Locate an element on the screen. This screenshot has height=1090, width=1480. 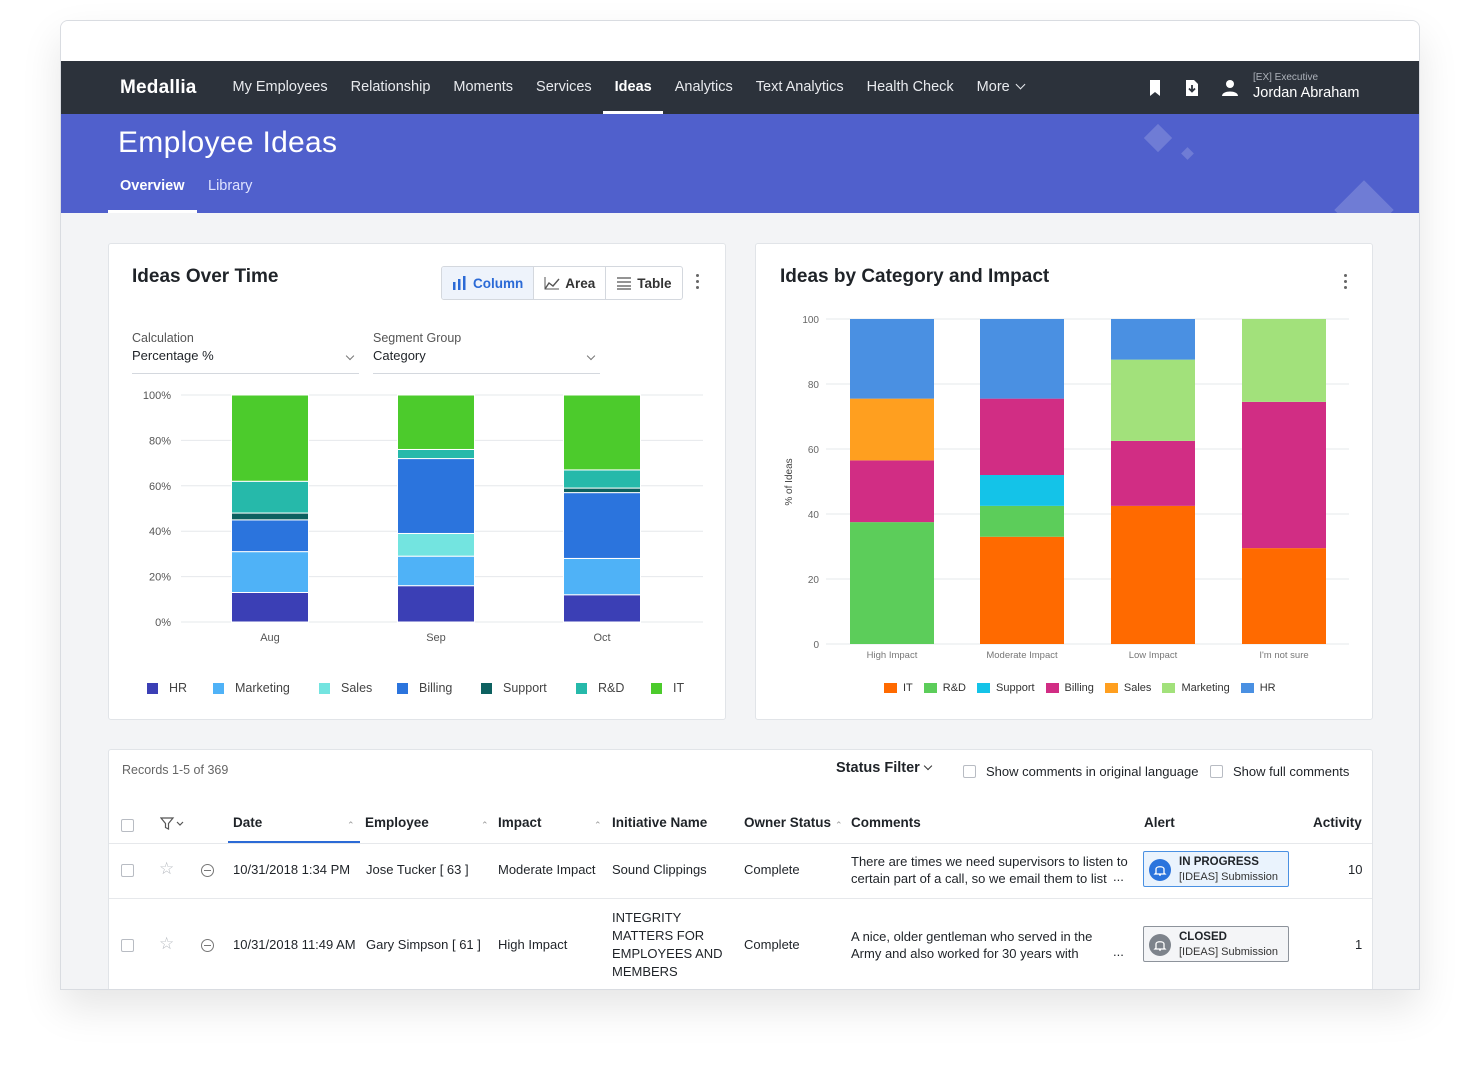
legend-label-rd: R&D is located at coordinates (611, 688).